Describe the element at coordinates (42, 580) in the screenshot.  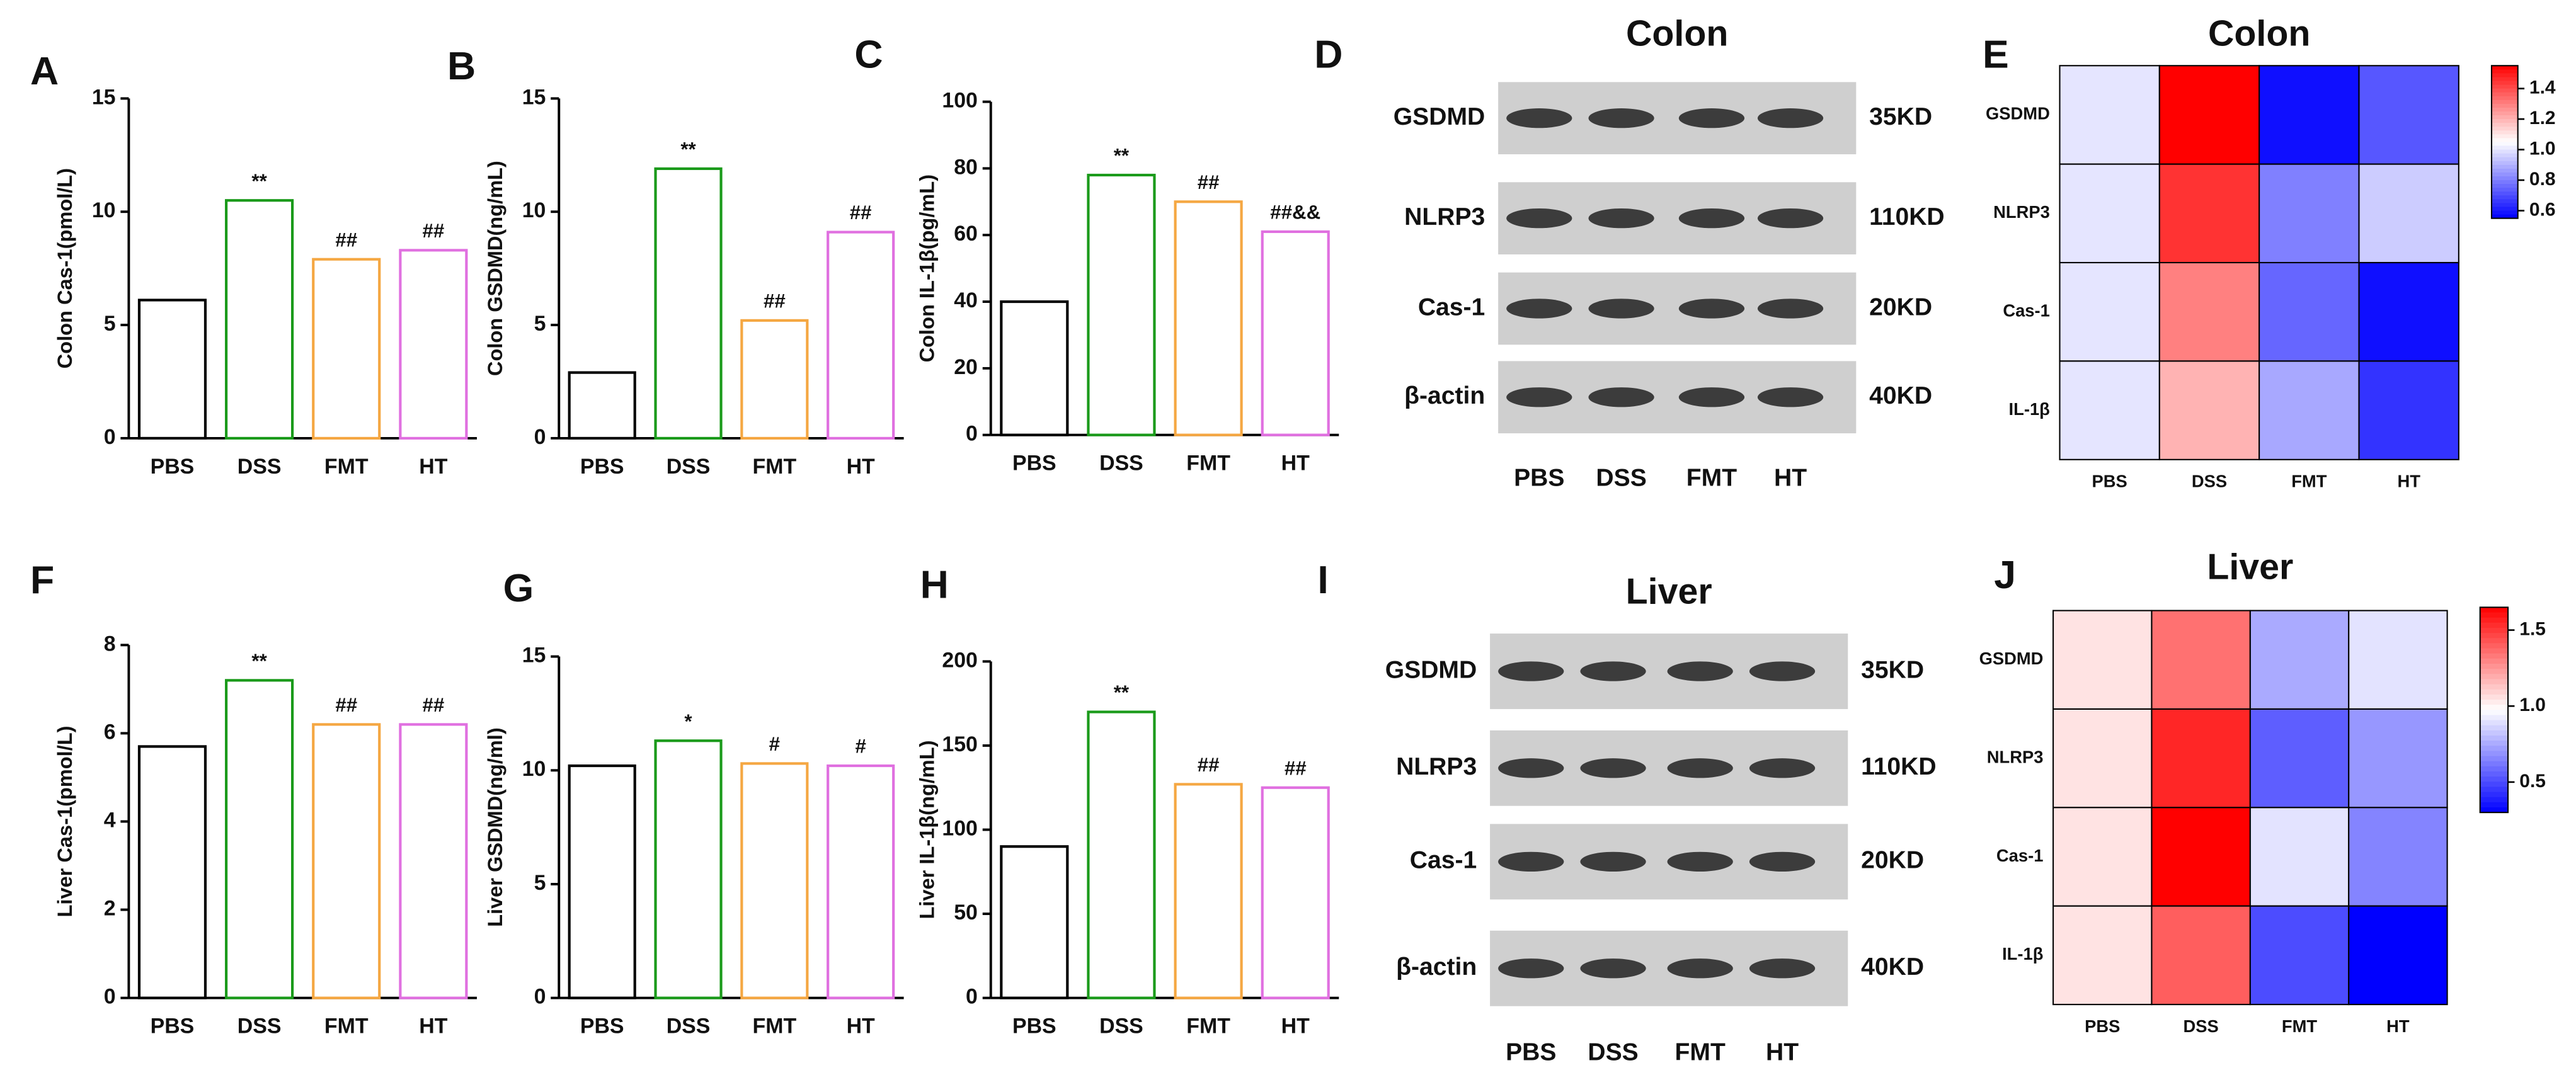
I see `panel-letter: F` at that location.